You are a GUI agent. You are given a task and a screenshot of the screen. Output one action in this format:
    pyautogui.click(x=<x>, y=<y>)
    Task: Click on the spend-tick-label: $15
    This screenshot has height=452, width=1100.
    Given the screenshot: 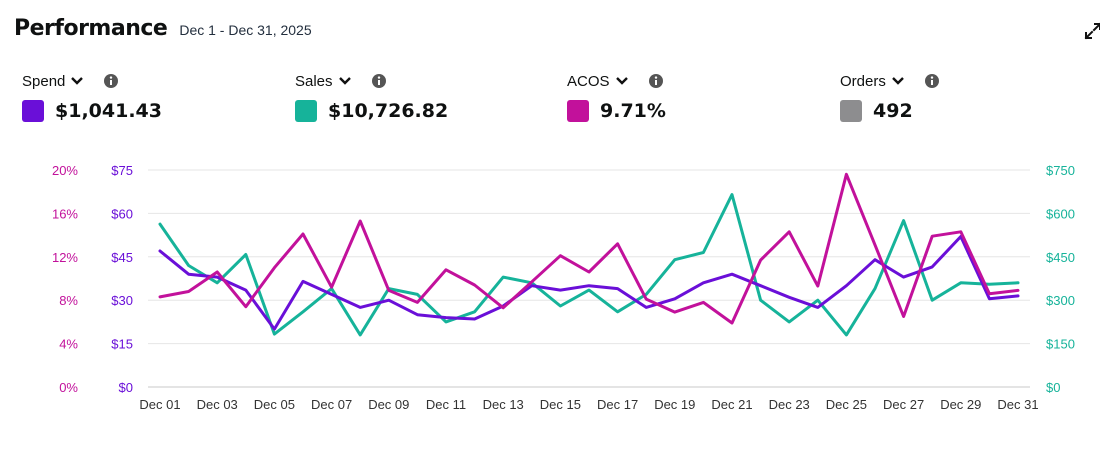 What is the action you would take?
    pyautogui.click(x=122, y=344)
    